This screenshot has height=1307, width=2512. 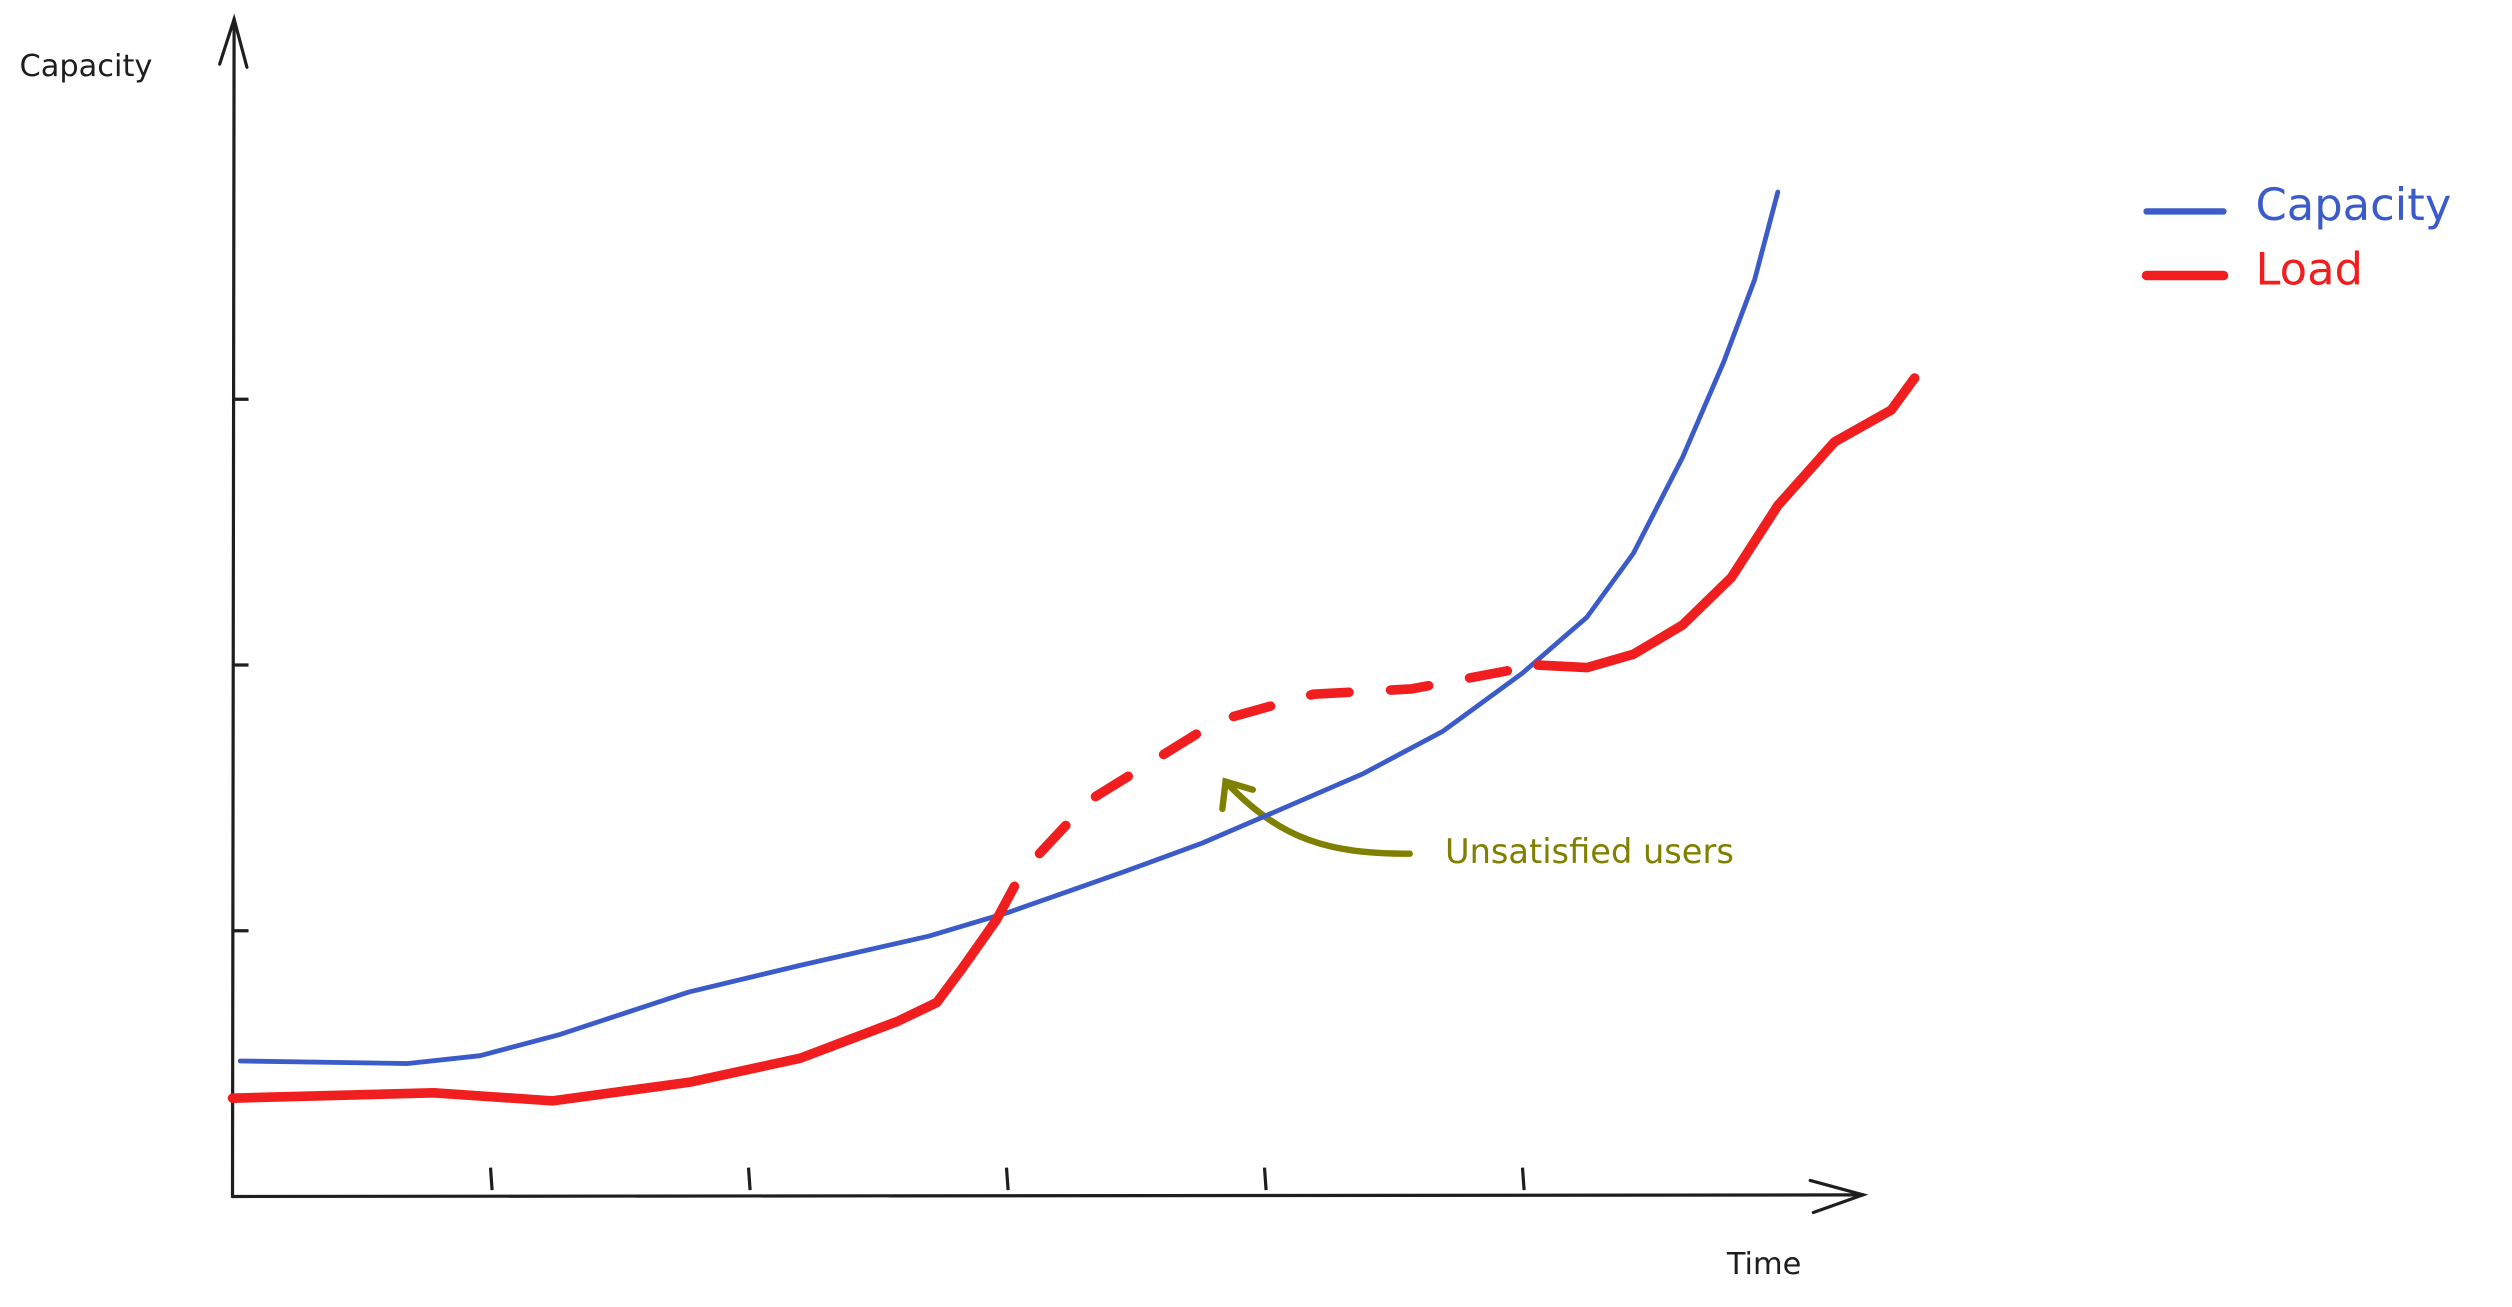 I want to click on y-axis-arrow, so click(x=233, y=41).